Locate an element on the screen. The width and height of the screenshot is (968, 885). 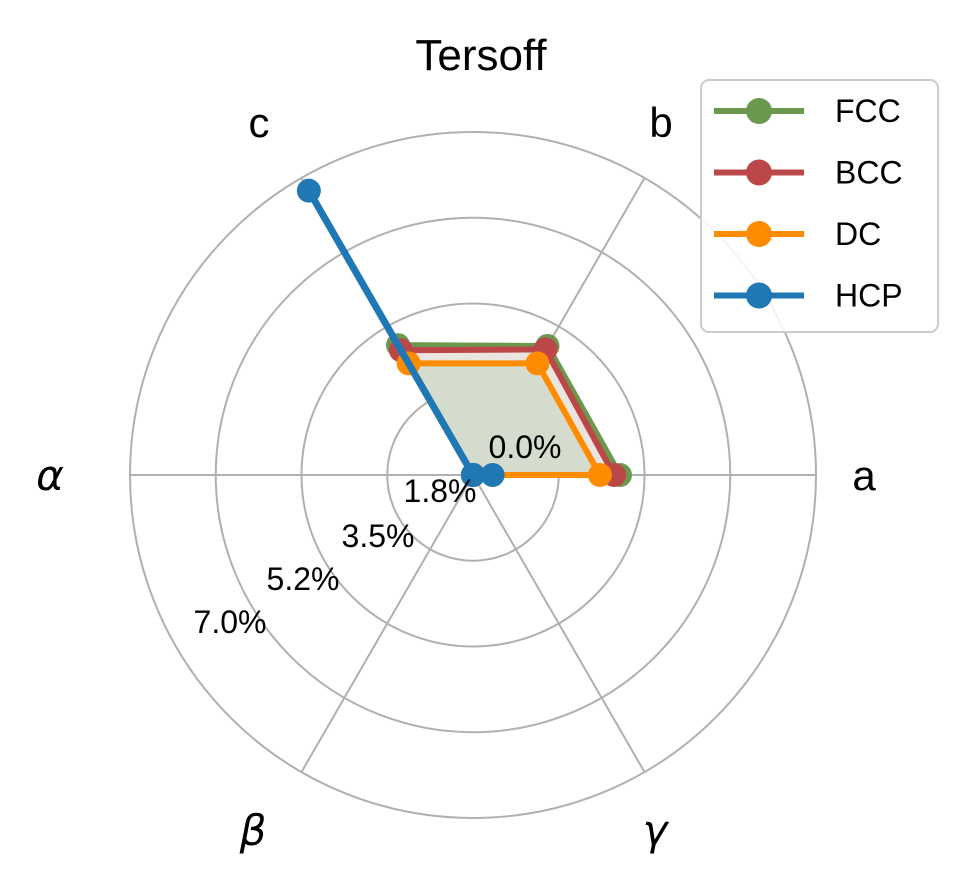
radial-tick-labels: 0.0% 1.8% 3.5%5.2%7.0% is located at coordinates (378, 534).